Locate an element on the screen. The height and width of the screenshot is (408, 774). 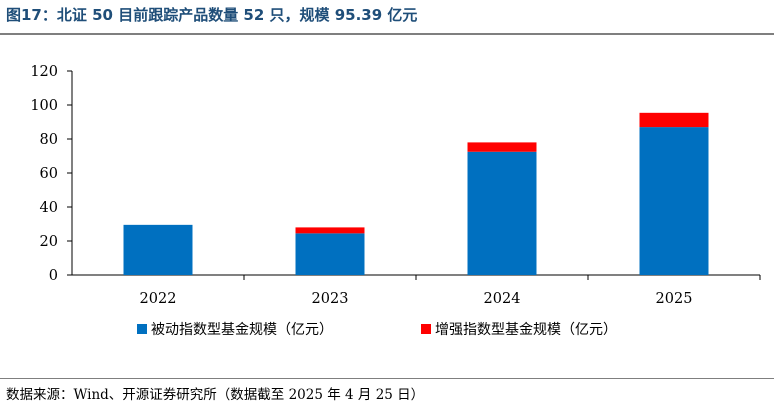
chart-legend: 被动指数型基金规模（亿元） 增强指数型基金规模（亿元） is located at coordinates (377, 329).